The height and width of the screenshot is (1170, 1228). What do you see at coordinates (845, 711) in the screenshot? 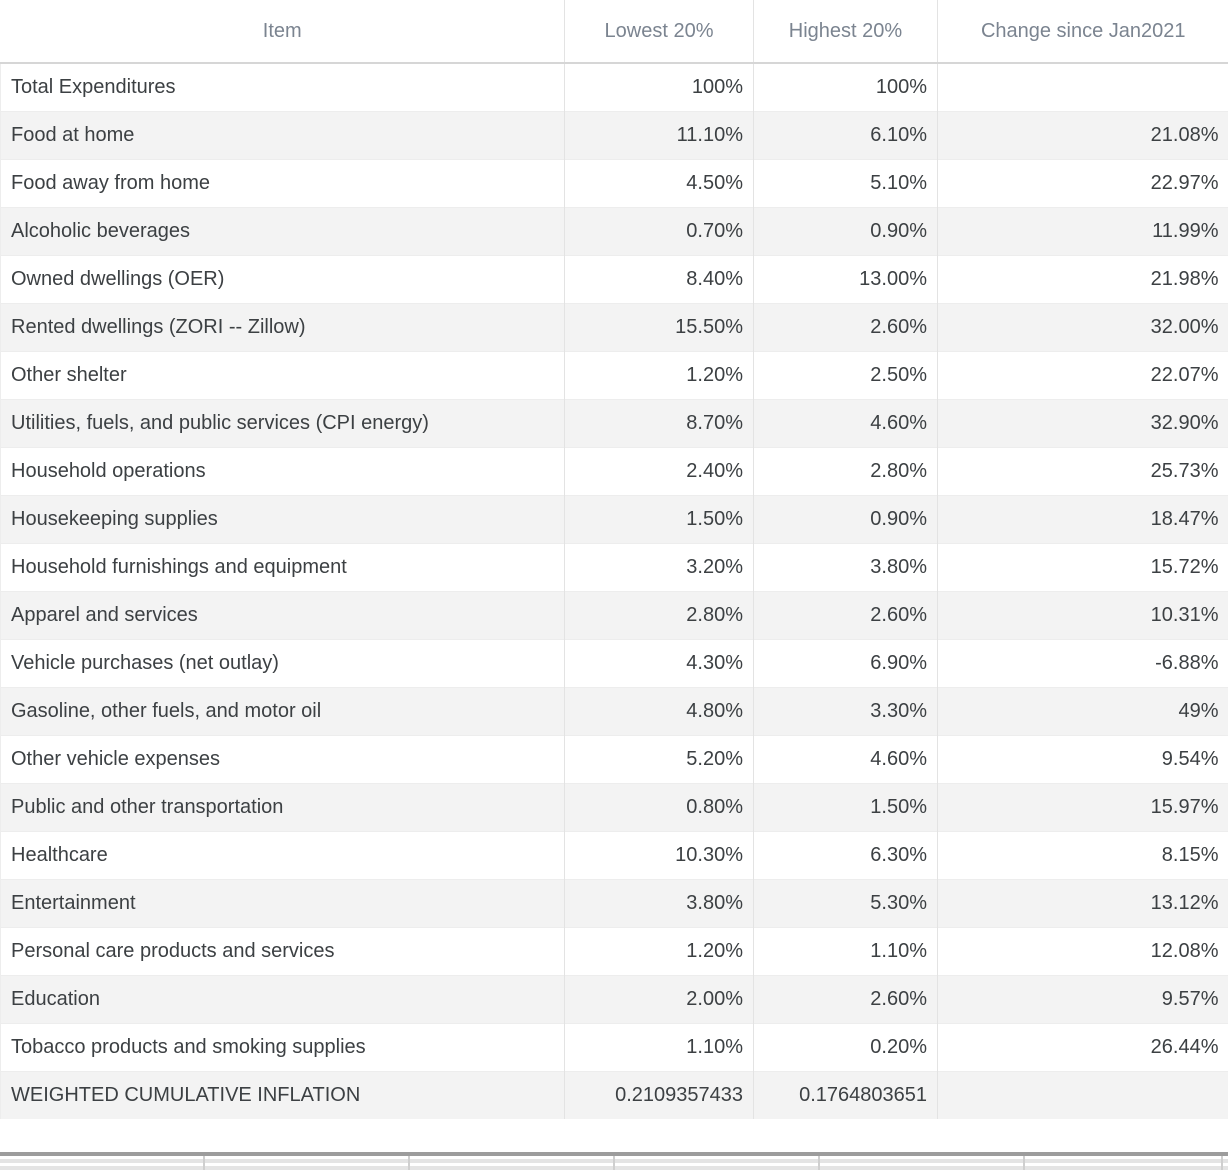
I see `cell-highest: 3.30%` at bounding box center [845, 711].